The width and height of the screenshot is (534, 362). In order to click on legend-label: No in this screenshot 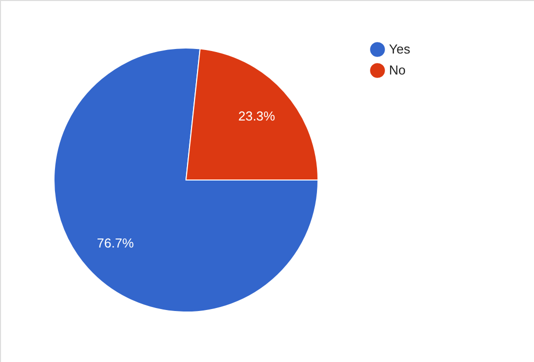, I will do `click(397, 70)`.